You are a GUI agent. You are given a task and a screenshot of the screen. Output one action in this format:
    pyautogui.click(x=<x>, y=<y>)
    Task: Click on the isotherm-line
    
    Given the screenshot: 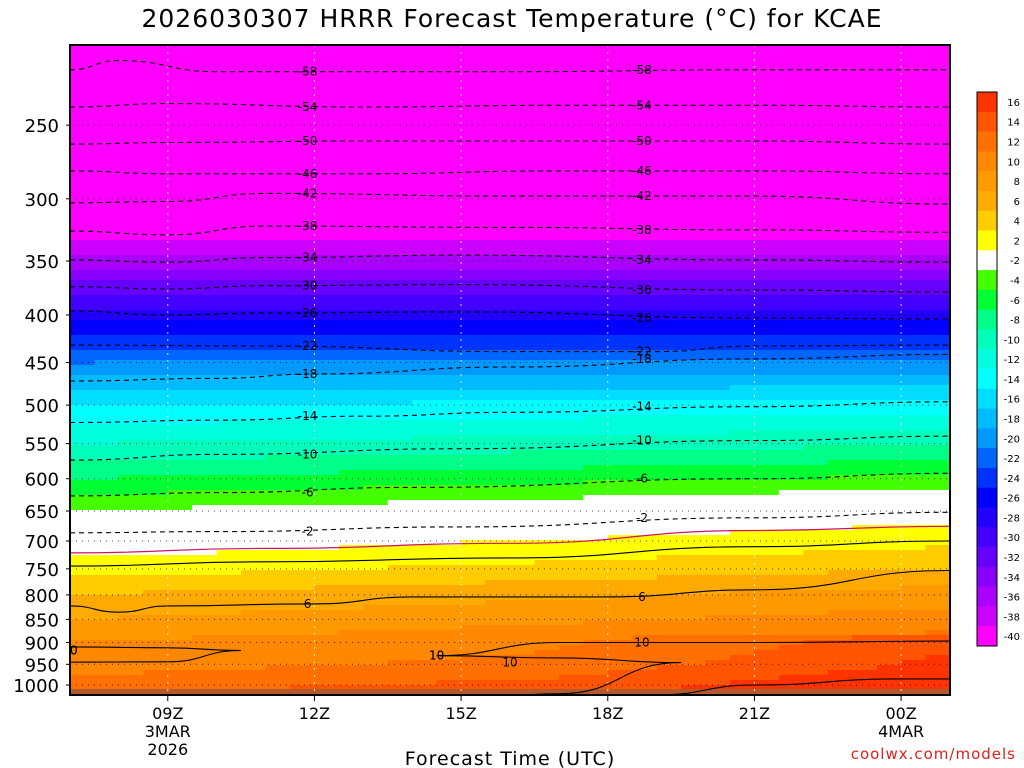 What is the action you would take?
    pyautogui.click(x=510, y=142)
    